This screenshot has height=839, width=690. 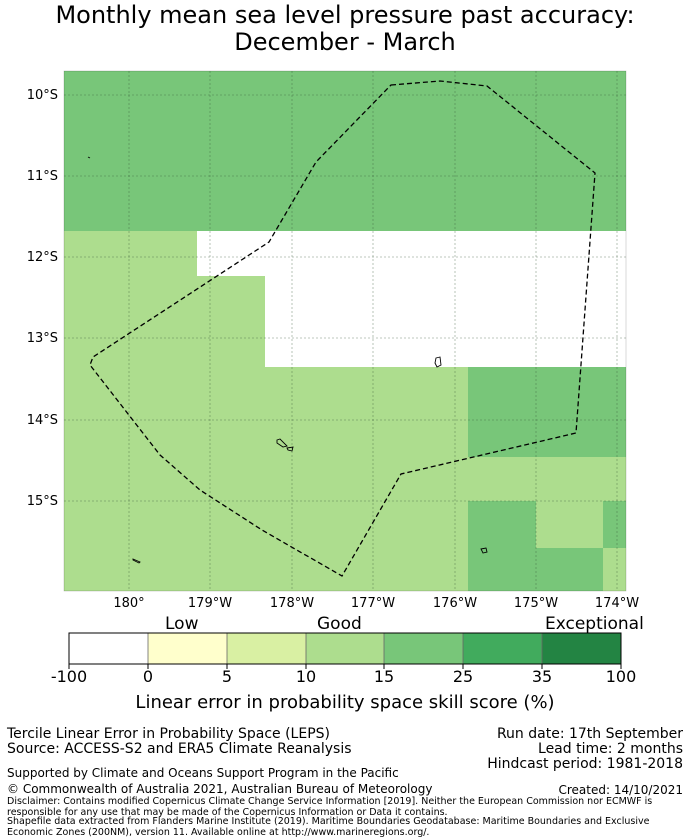 What do you see at coordinates (130, 411) in the screenshot?
I see `skill-cell-good-low-west` at bounding box center [130, 411].